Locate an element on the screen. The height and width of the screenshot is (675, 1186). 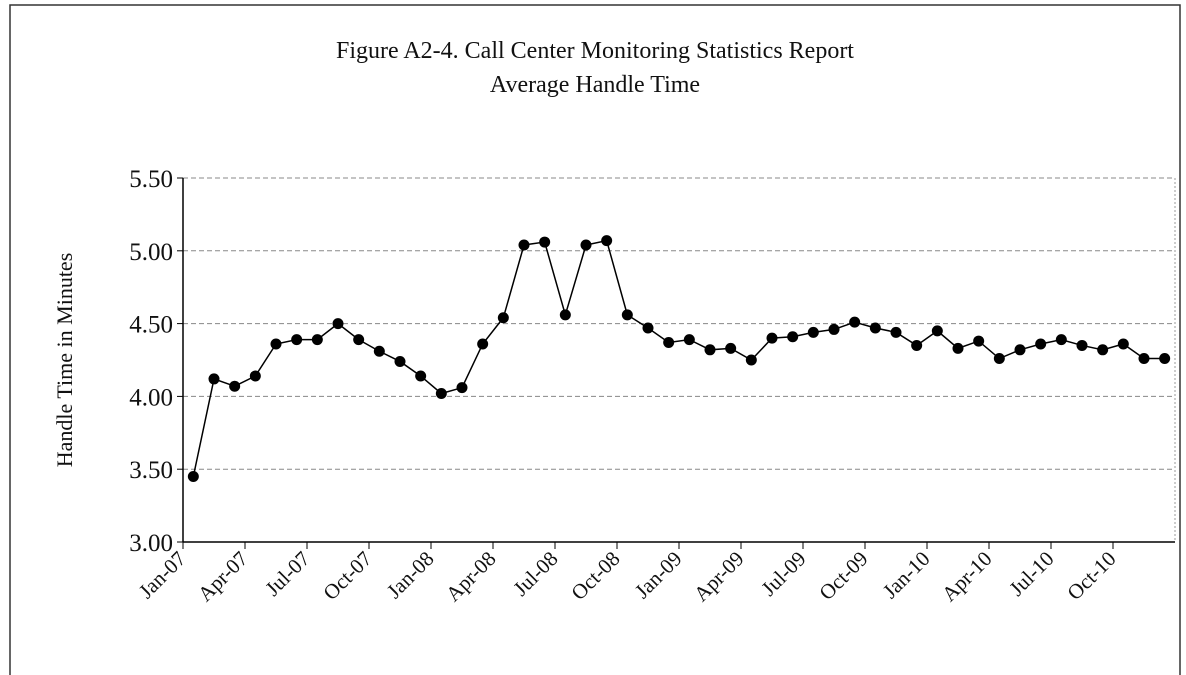
y-axis-label: Handle Time in Minutes is located at coordinates (64, 360).